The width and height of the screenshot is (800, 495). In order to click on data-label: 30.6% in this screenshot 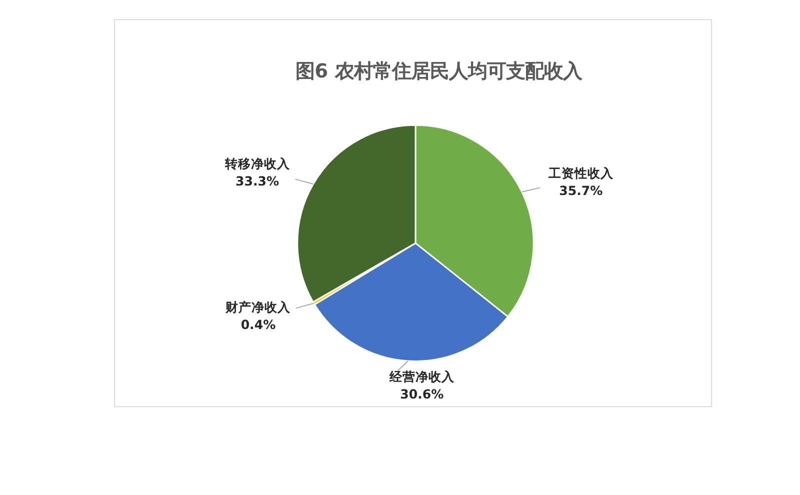, I will do `click(422, 394)`.